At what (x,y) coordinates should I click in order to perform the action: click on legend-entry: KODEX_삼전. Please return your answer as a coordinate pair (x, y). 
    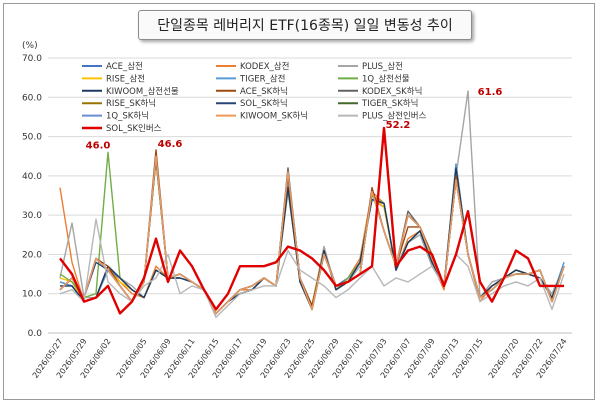
    Looking at the image, I should click on (264, 66).